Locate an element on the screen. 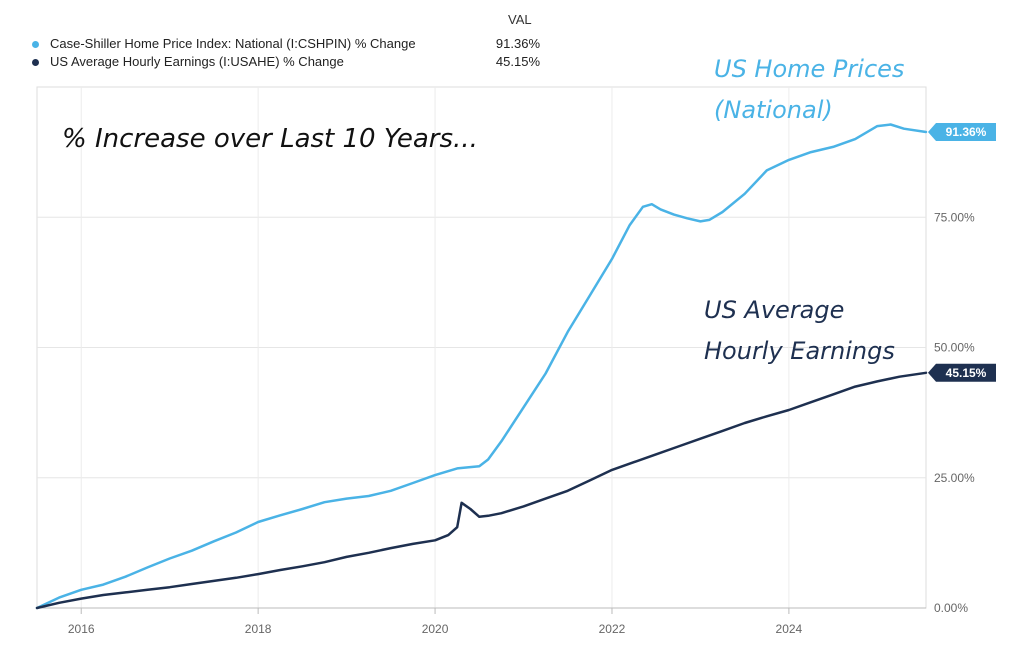 This screenshot has width=1024, height=658. legend-item-value: 91.36% is located at coordinates (517, 43).